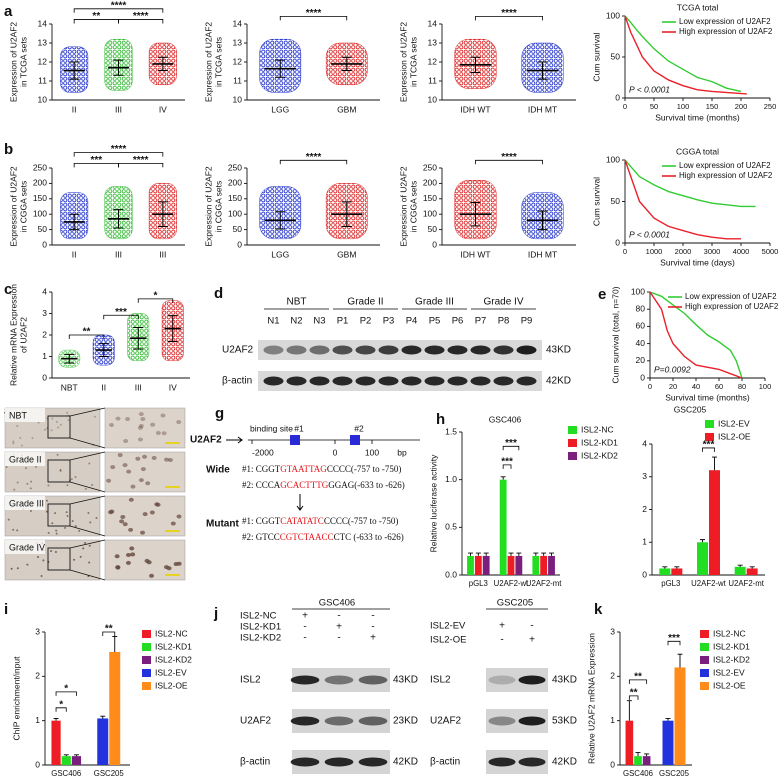  I want to click on x-tick-label: IDH WT, so click(475, 254).